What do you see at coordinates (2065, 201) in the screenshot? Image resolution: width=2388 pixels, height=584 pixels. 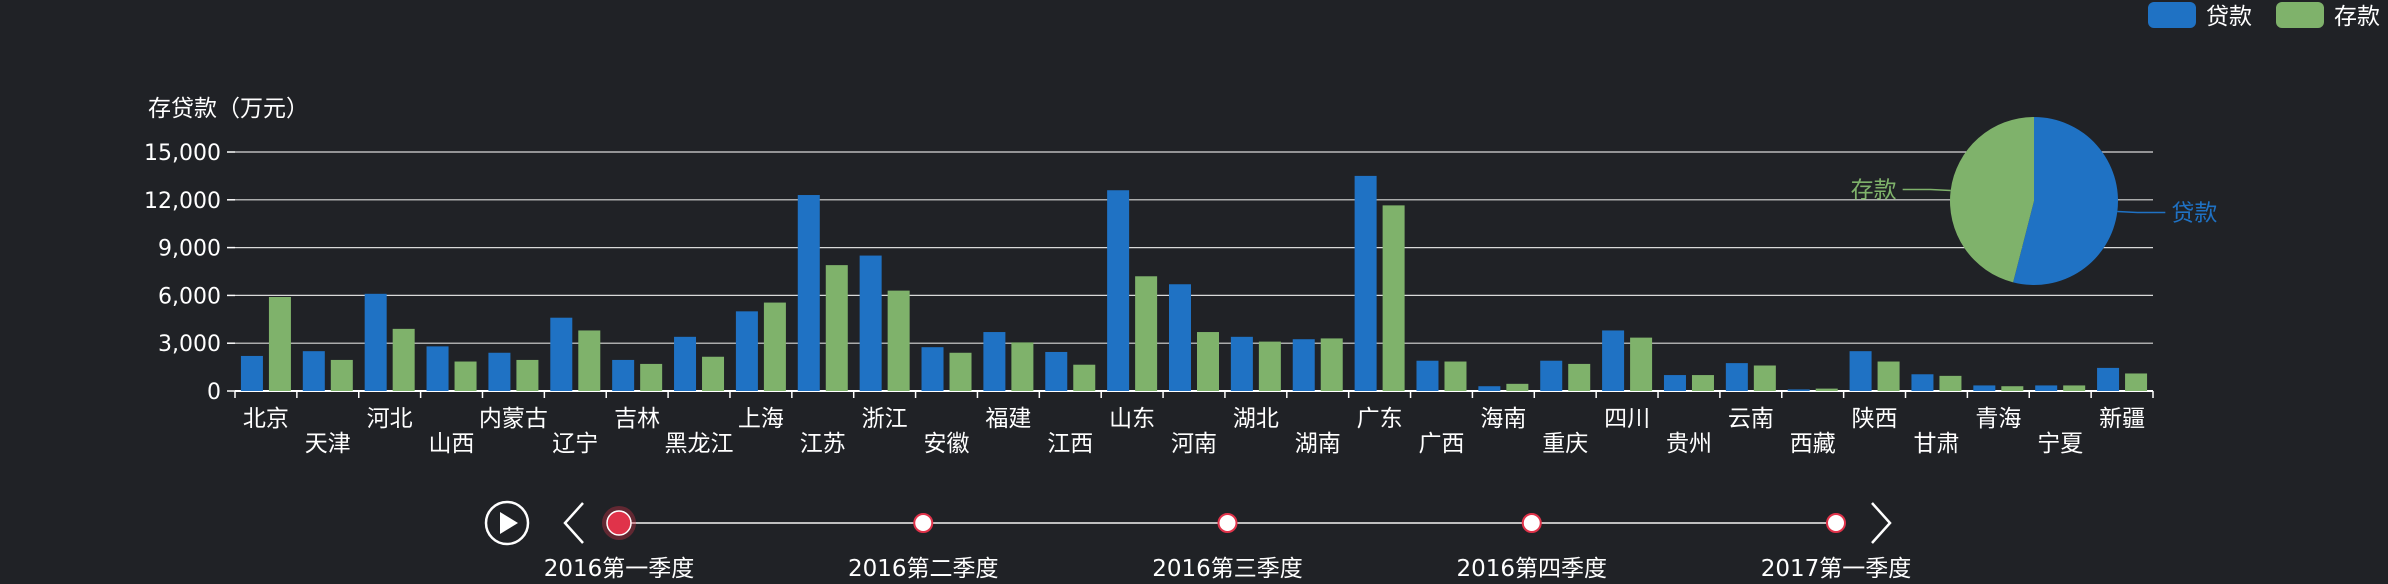 I see `pie-slice-loan` at bounding box center [2065, 201].